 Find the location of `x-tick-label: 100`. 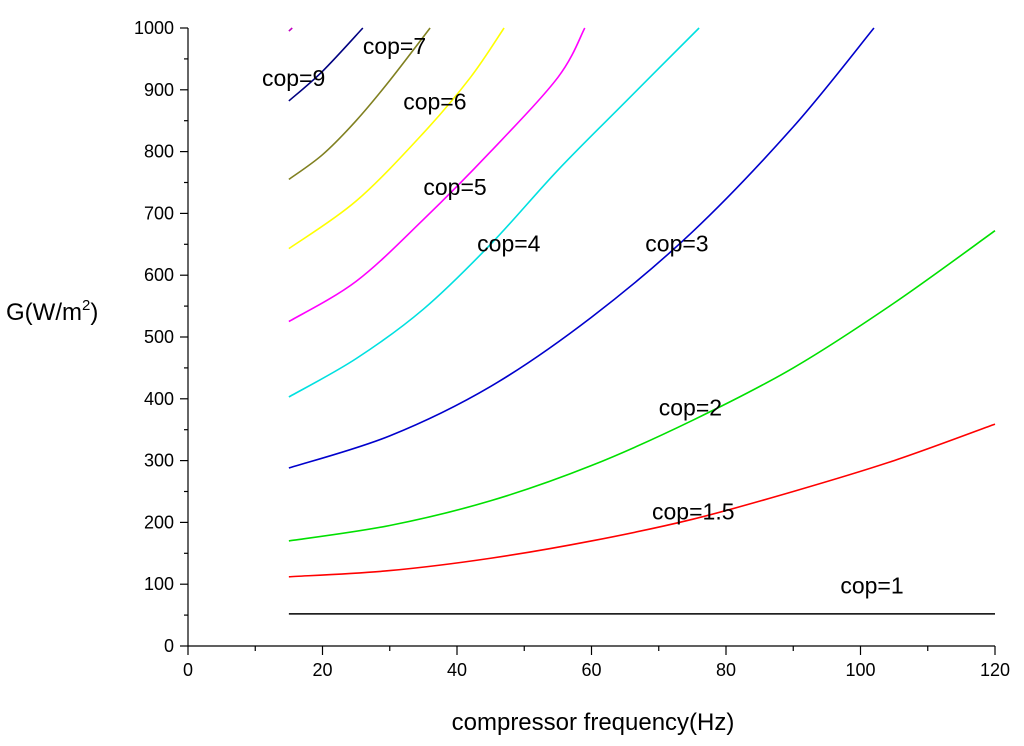

x-tick-label: 100 is located at coordinates (860, 670).